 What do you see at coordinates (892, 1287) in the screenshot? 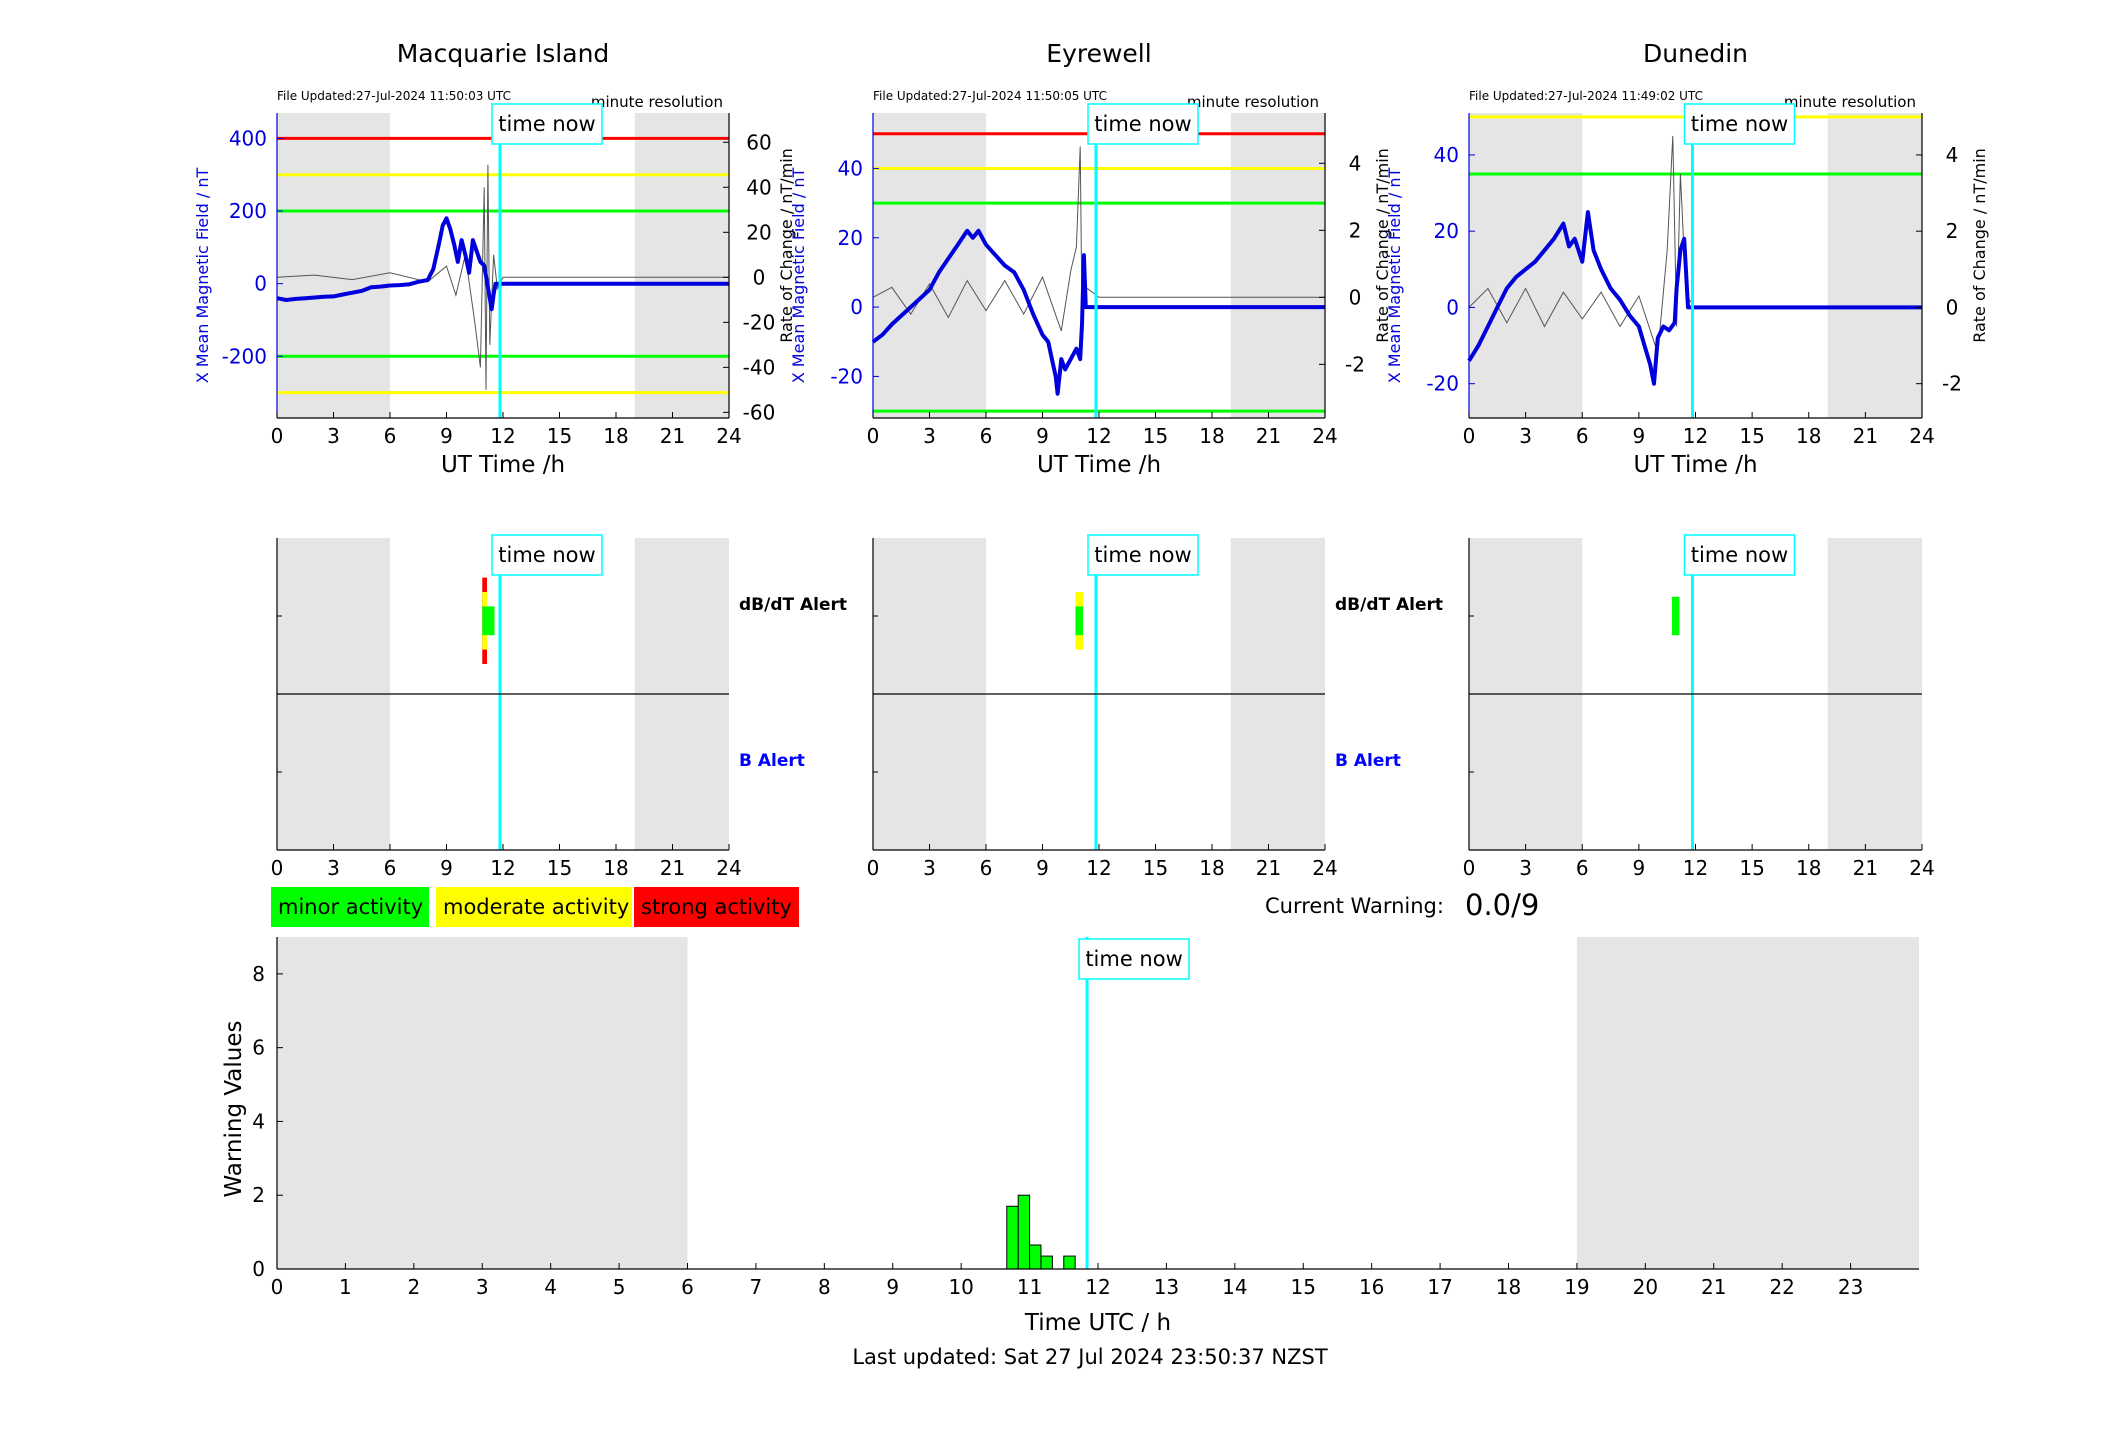
I see `warning-x-tick-label: 9` at bounding box center [892, 1287].